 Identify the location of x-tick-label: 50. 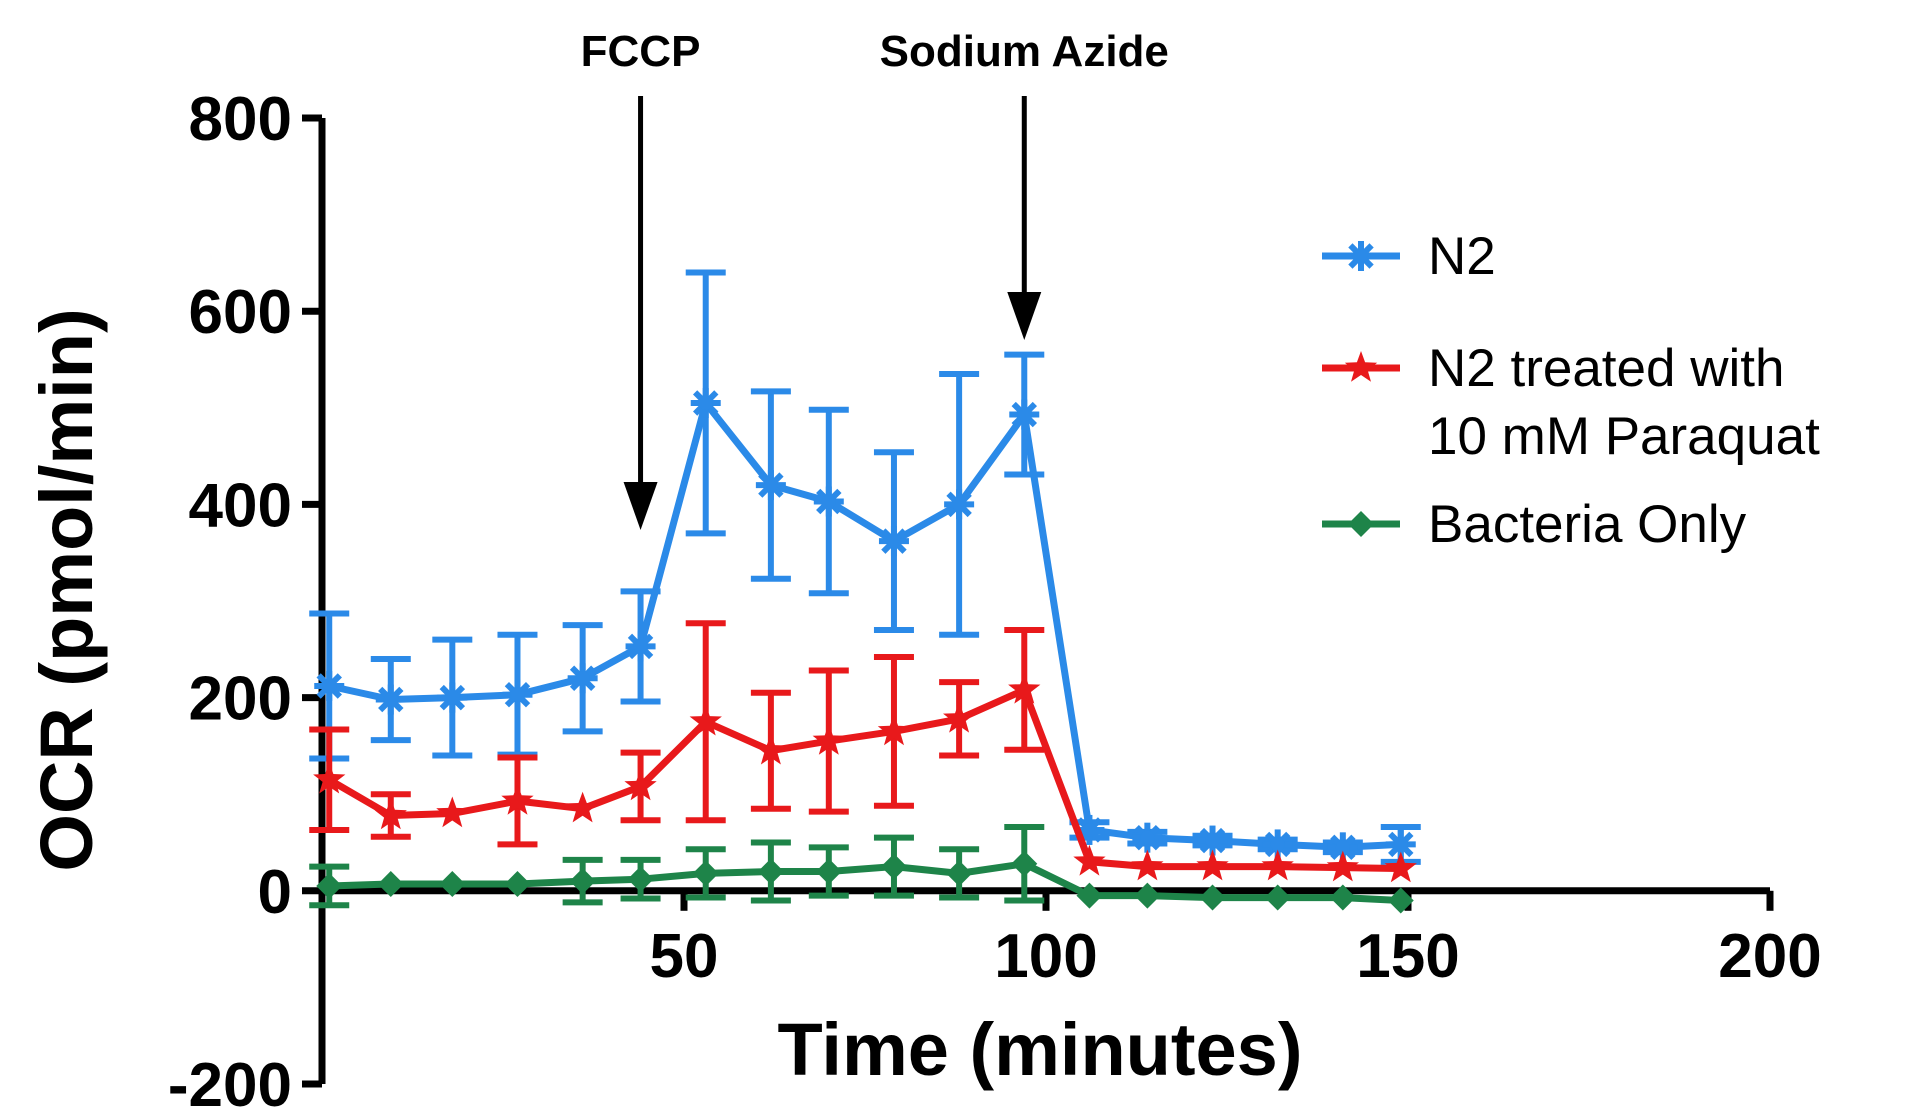
(684, 956).